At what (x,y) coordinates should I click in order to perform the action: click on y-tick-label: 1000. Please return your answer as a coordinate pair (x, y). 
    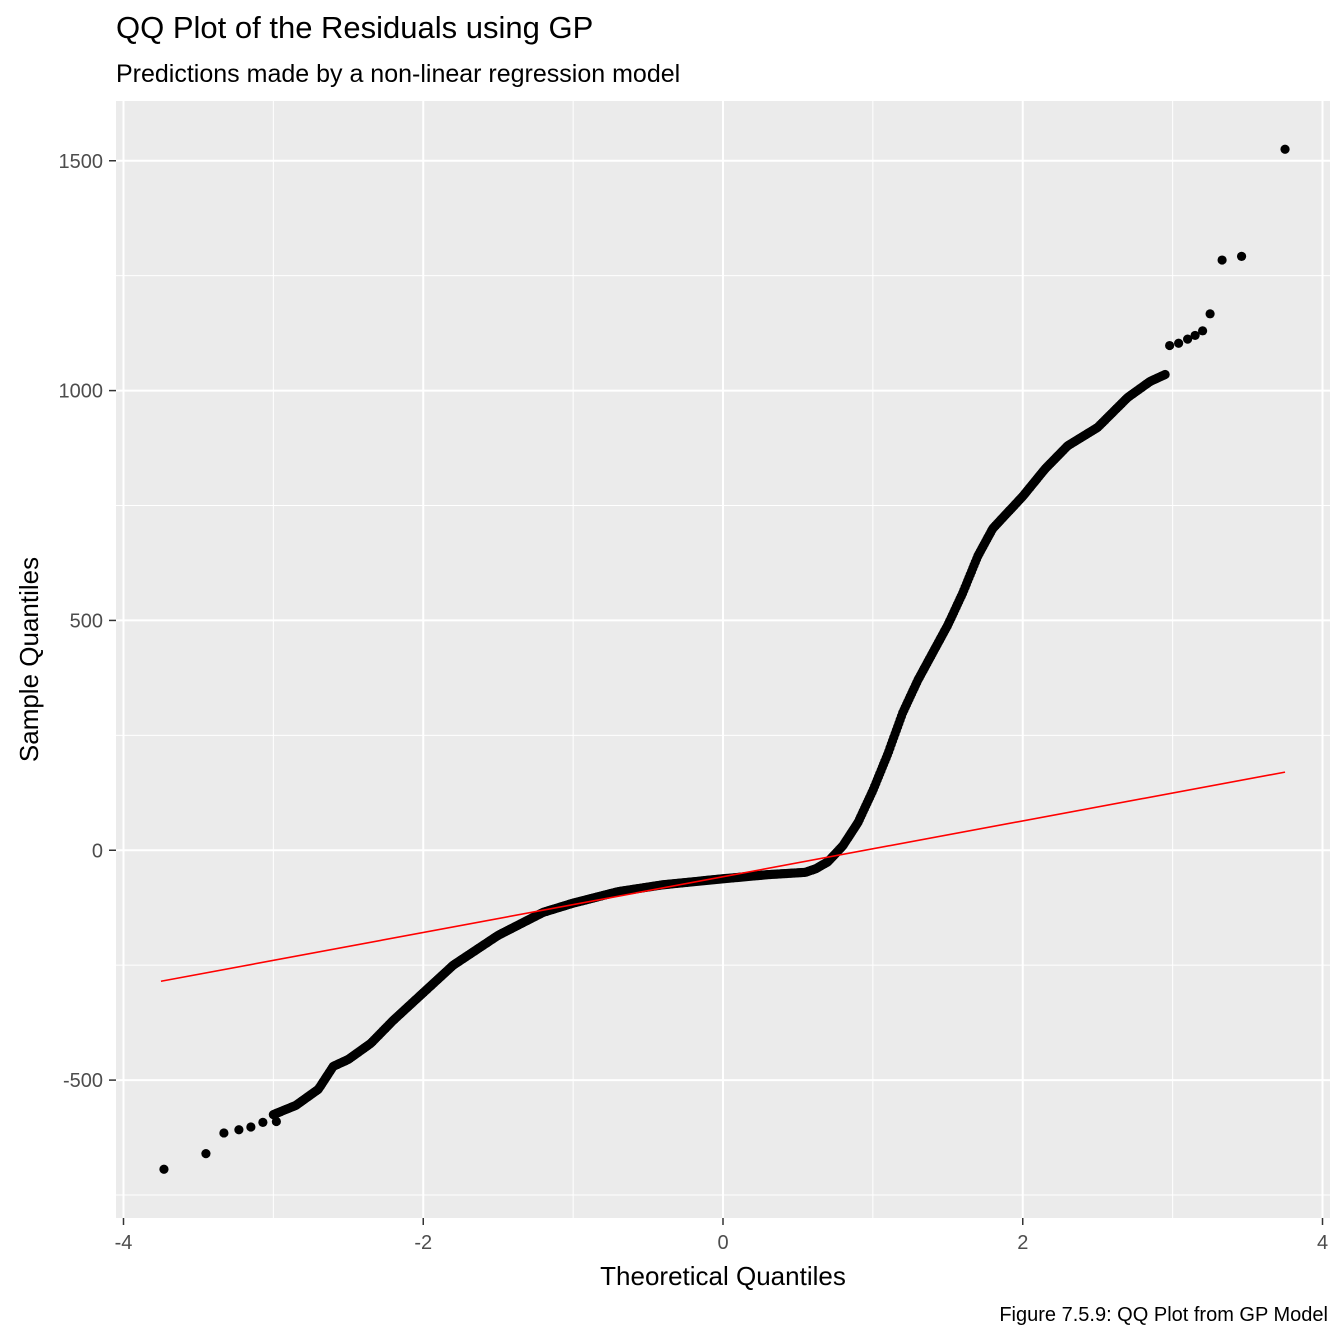
    Looking at the image, I should click on (81, 392).